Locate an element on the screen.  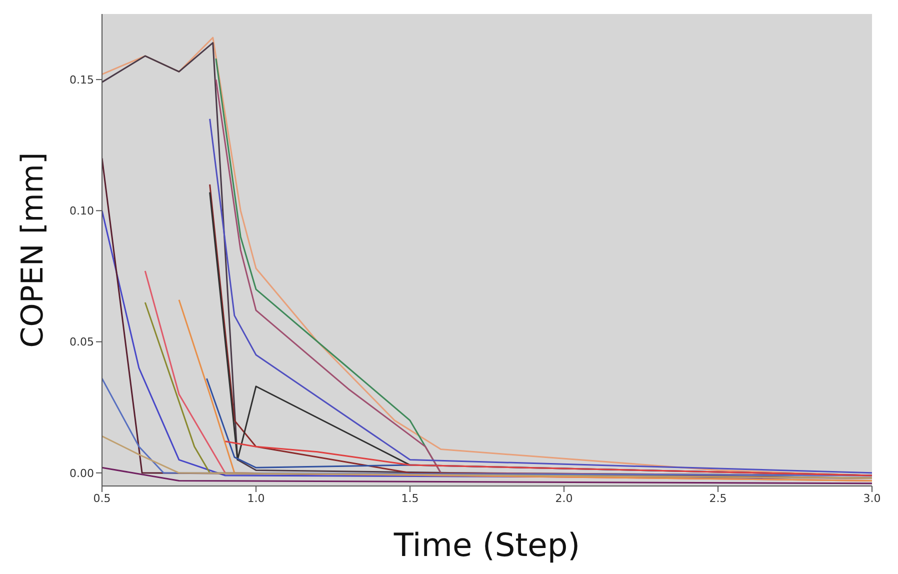
x-tick-label: 2.0 is located at coordinates (564, 498).